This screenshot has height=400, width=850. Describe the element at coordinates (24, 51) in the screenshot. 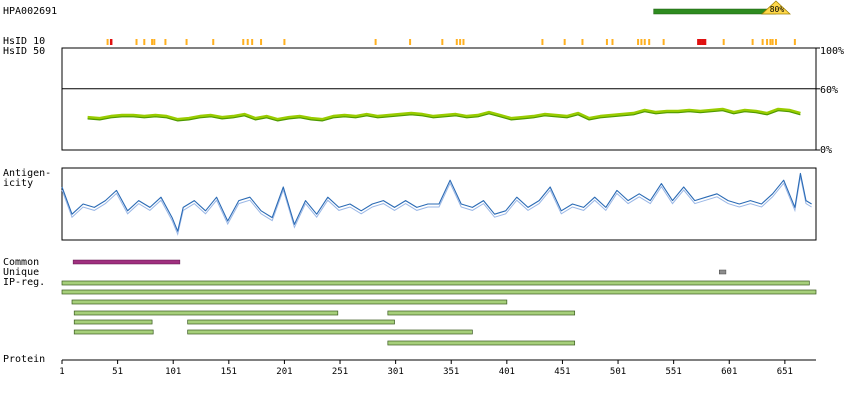

I see `hsid50-label: HsID 50` at that location.